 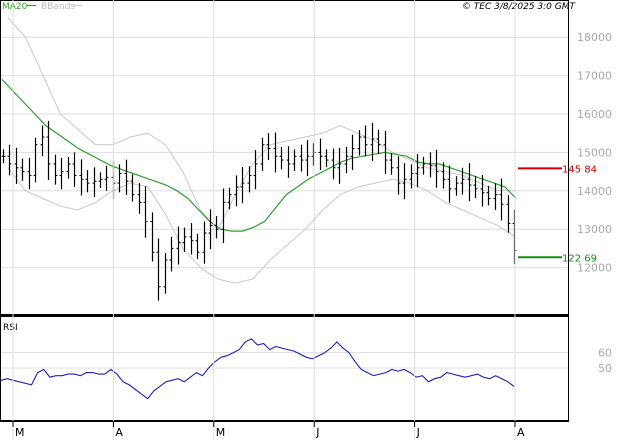 What do you see at coordinates (594, 37) in the screenshot?
I see `price-tick-label: 18000` at bounding box center [594, 37].